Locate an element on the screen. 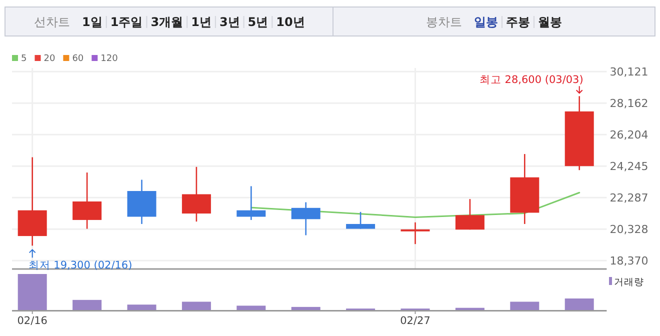 The image size is (660, 336). toolbar-item: 1년 is located at coordinates (201, 22).